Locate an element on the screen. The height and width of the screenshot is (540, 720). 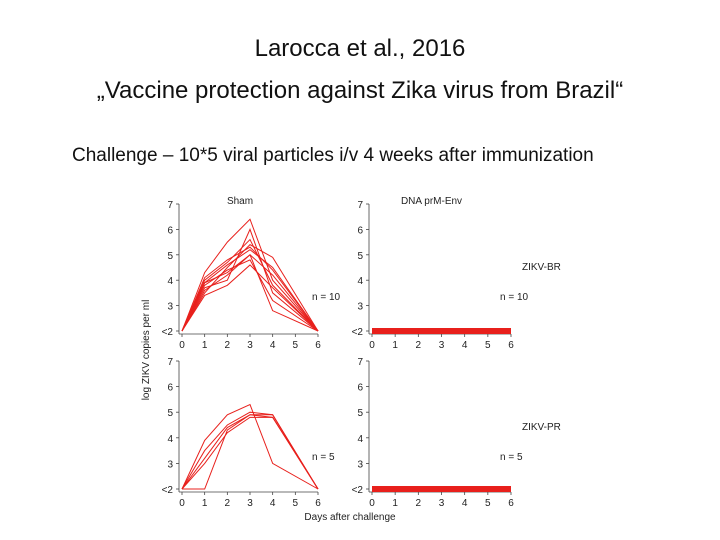
panel-title: Sham is located at coordinates (240, 201).